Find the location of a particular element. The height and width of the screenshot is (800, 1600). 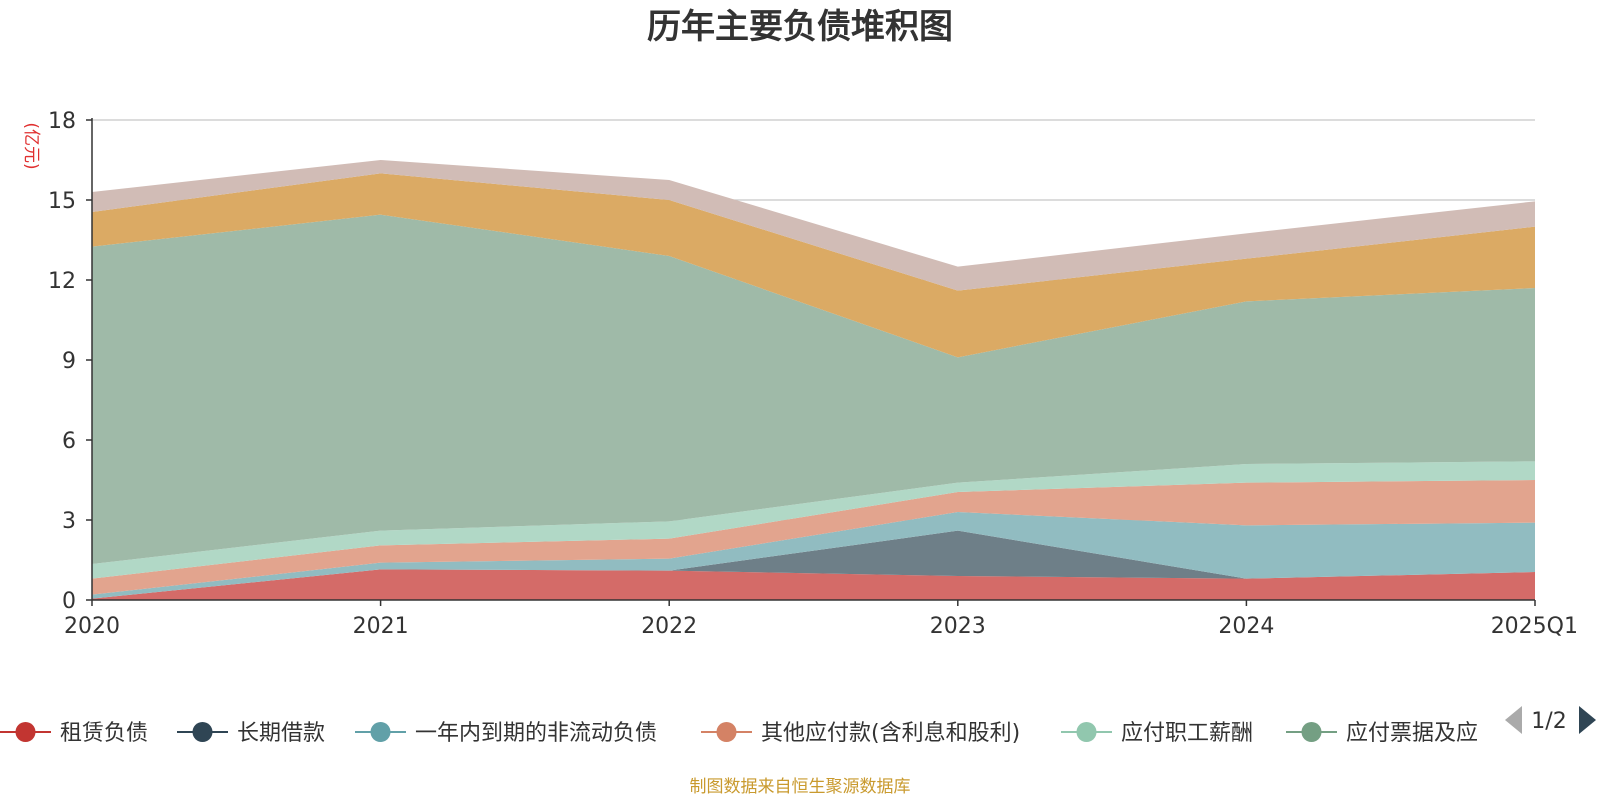

x-tick-label: 2024 is located at coordinates (1246, 626).